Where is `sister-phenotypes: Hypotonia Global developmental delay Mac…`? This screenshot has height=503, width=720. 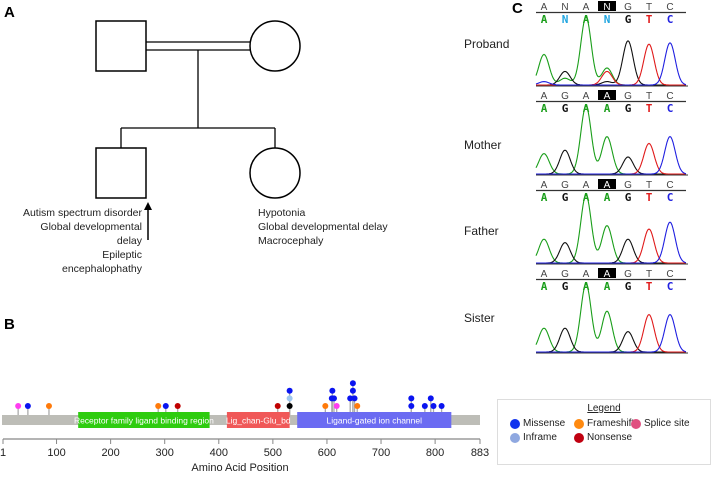 sister-phenotypes: Hypotonia Global developmental delay Mac… is located at coordinates (323, 227).